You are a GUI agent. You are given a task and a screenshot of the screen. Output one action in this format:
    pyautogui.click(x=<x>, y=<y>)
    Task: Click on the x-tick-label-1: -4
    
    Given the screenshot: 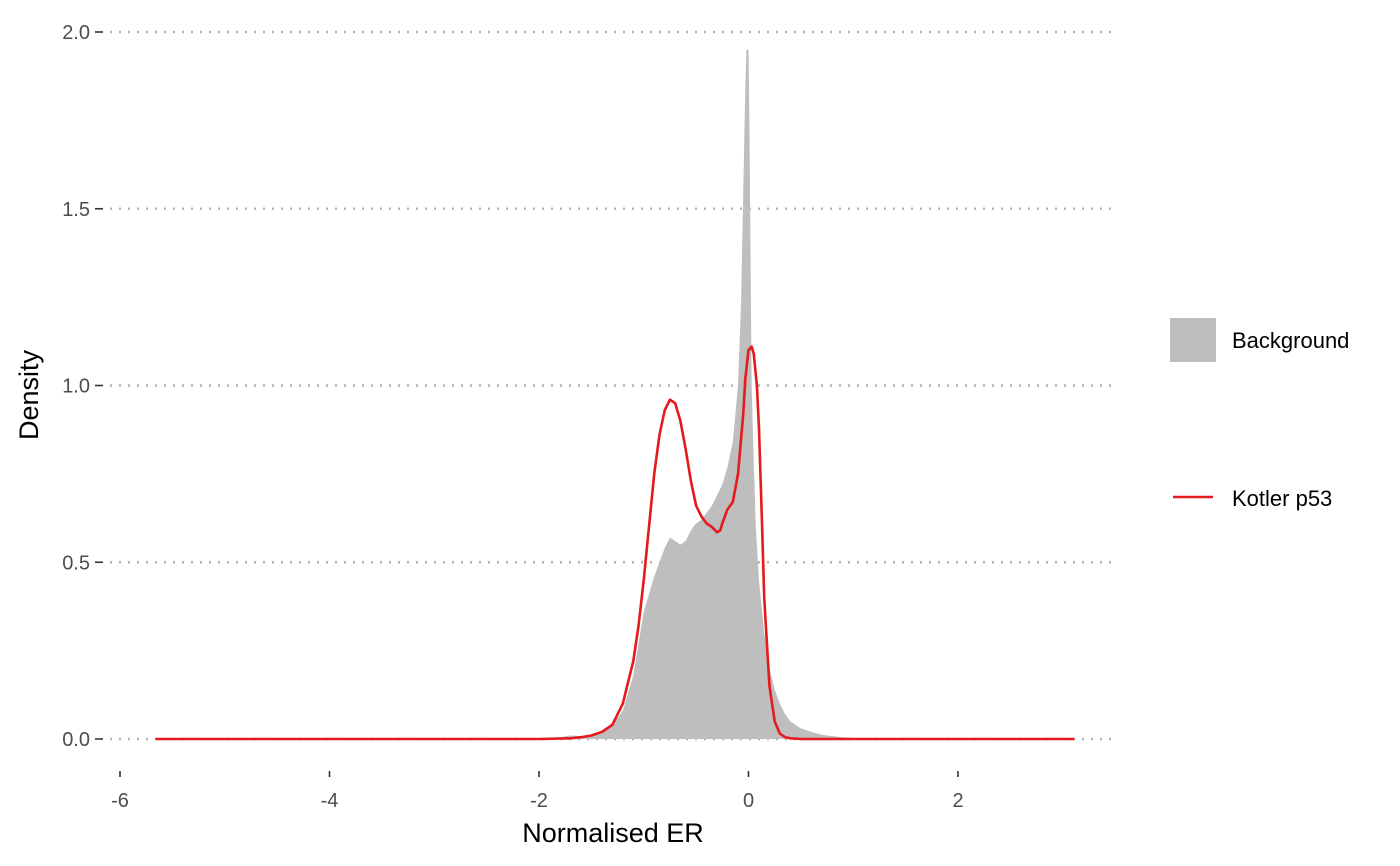 What is the action you would take?
    pyautogui.click(x=330, y=801)
    